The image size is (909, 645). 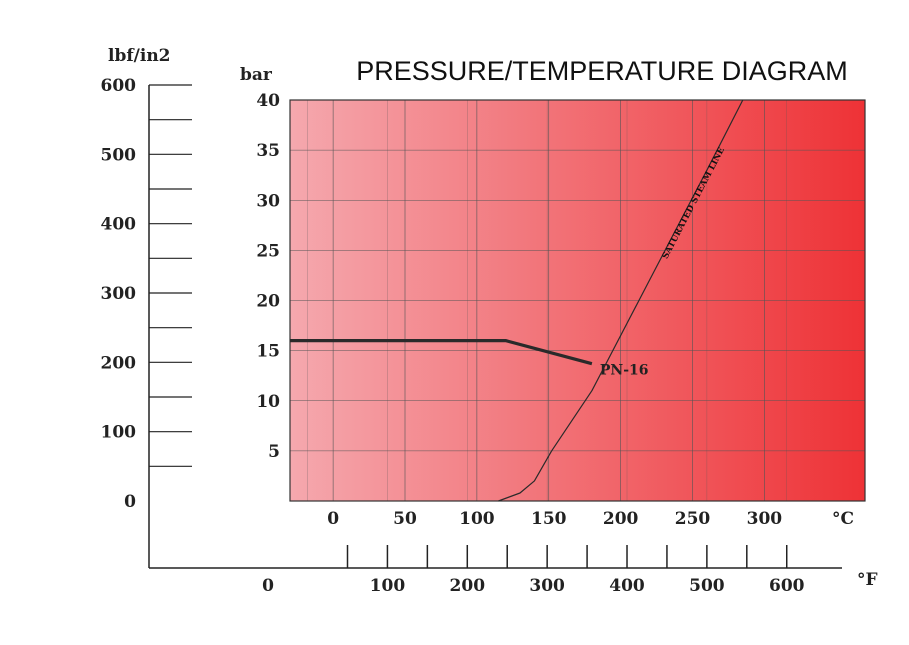 What do you see at coordinates (139, 56) in the screenshot?
I see `secondary-y-axis-label: lbf/in2` at bounding box center [139, 56].